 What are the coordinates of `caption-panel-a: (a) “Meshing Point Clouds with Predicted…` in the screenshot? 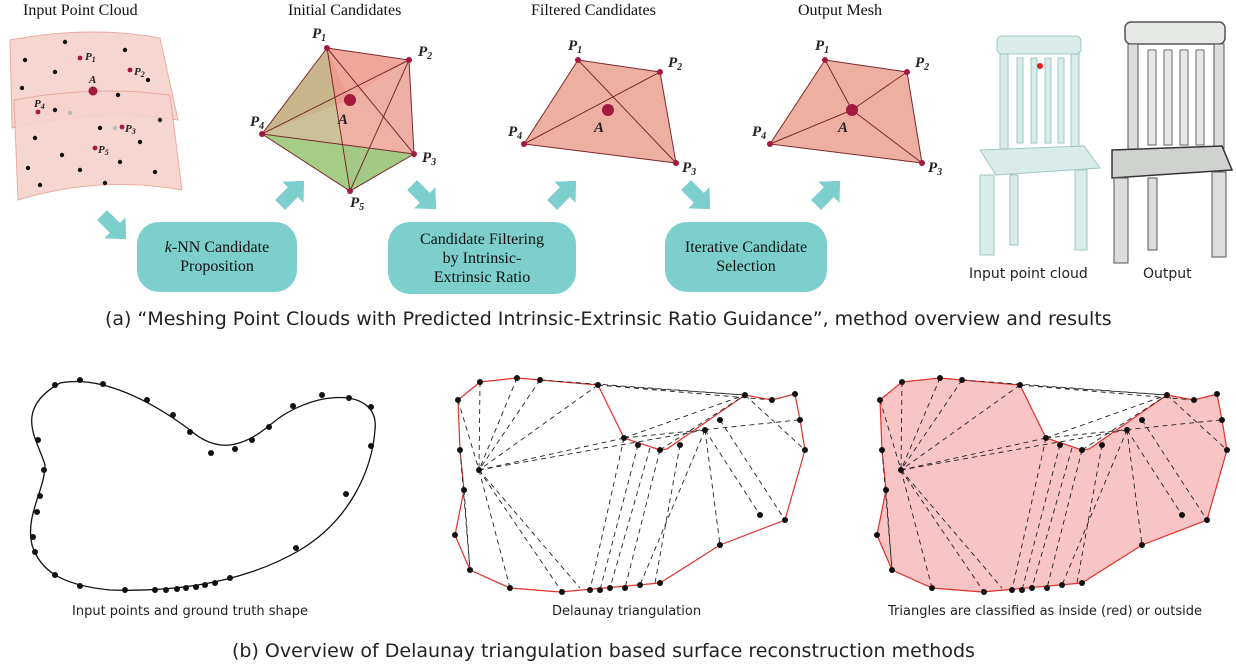 It's located at (608, 319).